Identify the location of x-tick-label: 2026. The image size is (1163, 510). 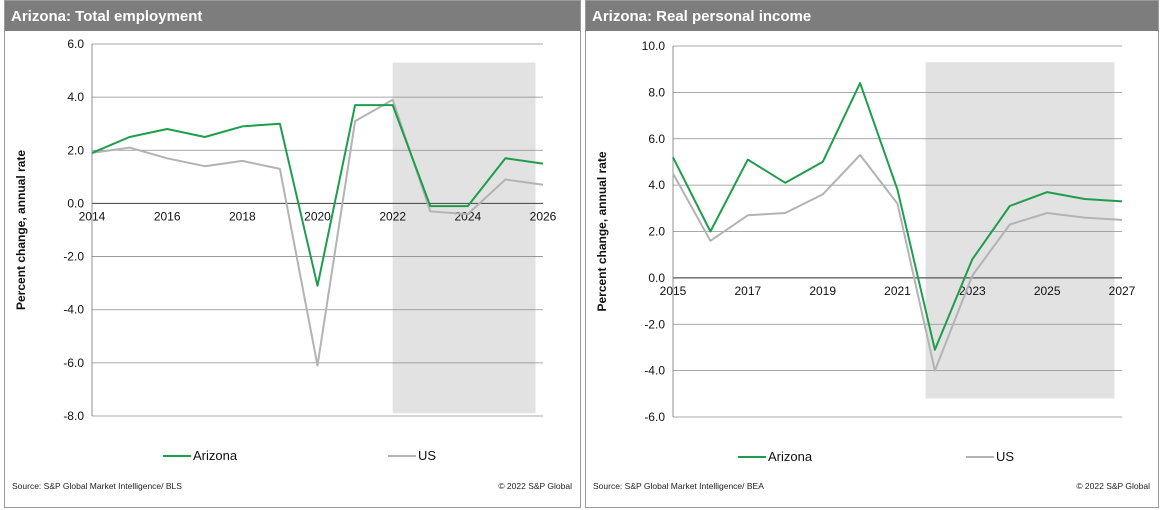
(543, 216).